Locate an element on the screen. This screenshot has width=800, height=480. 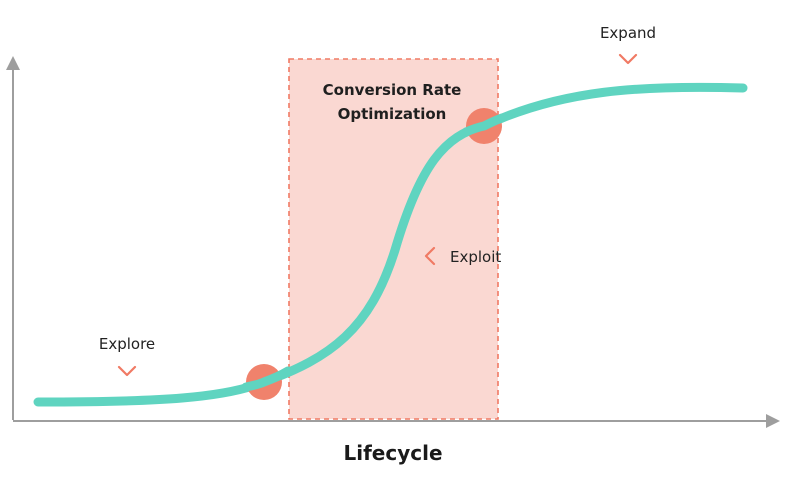
exploit-chevron-left-icon is located at coordinates (430, 256).